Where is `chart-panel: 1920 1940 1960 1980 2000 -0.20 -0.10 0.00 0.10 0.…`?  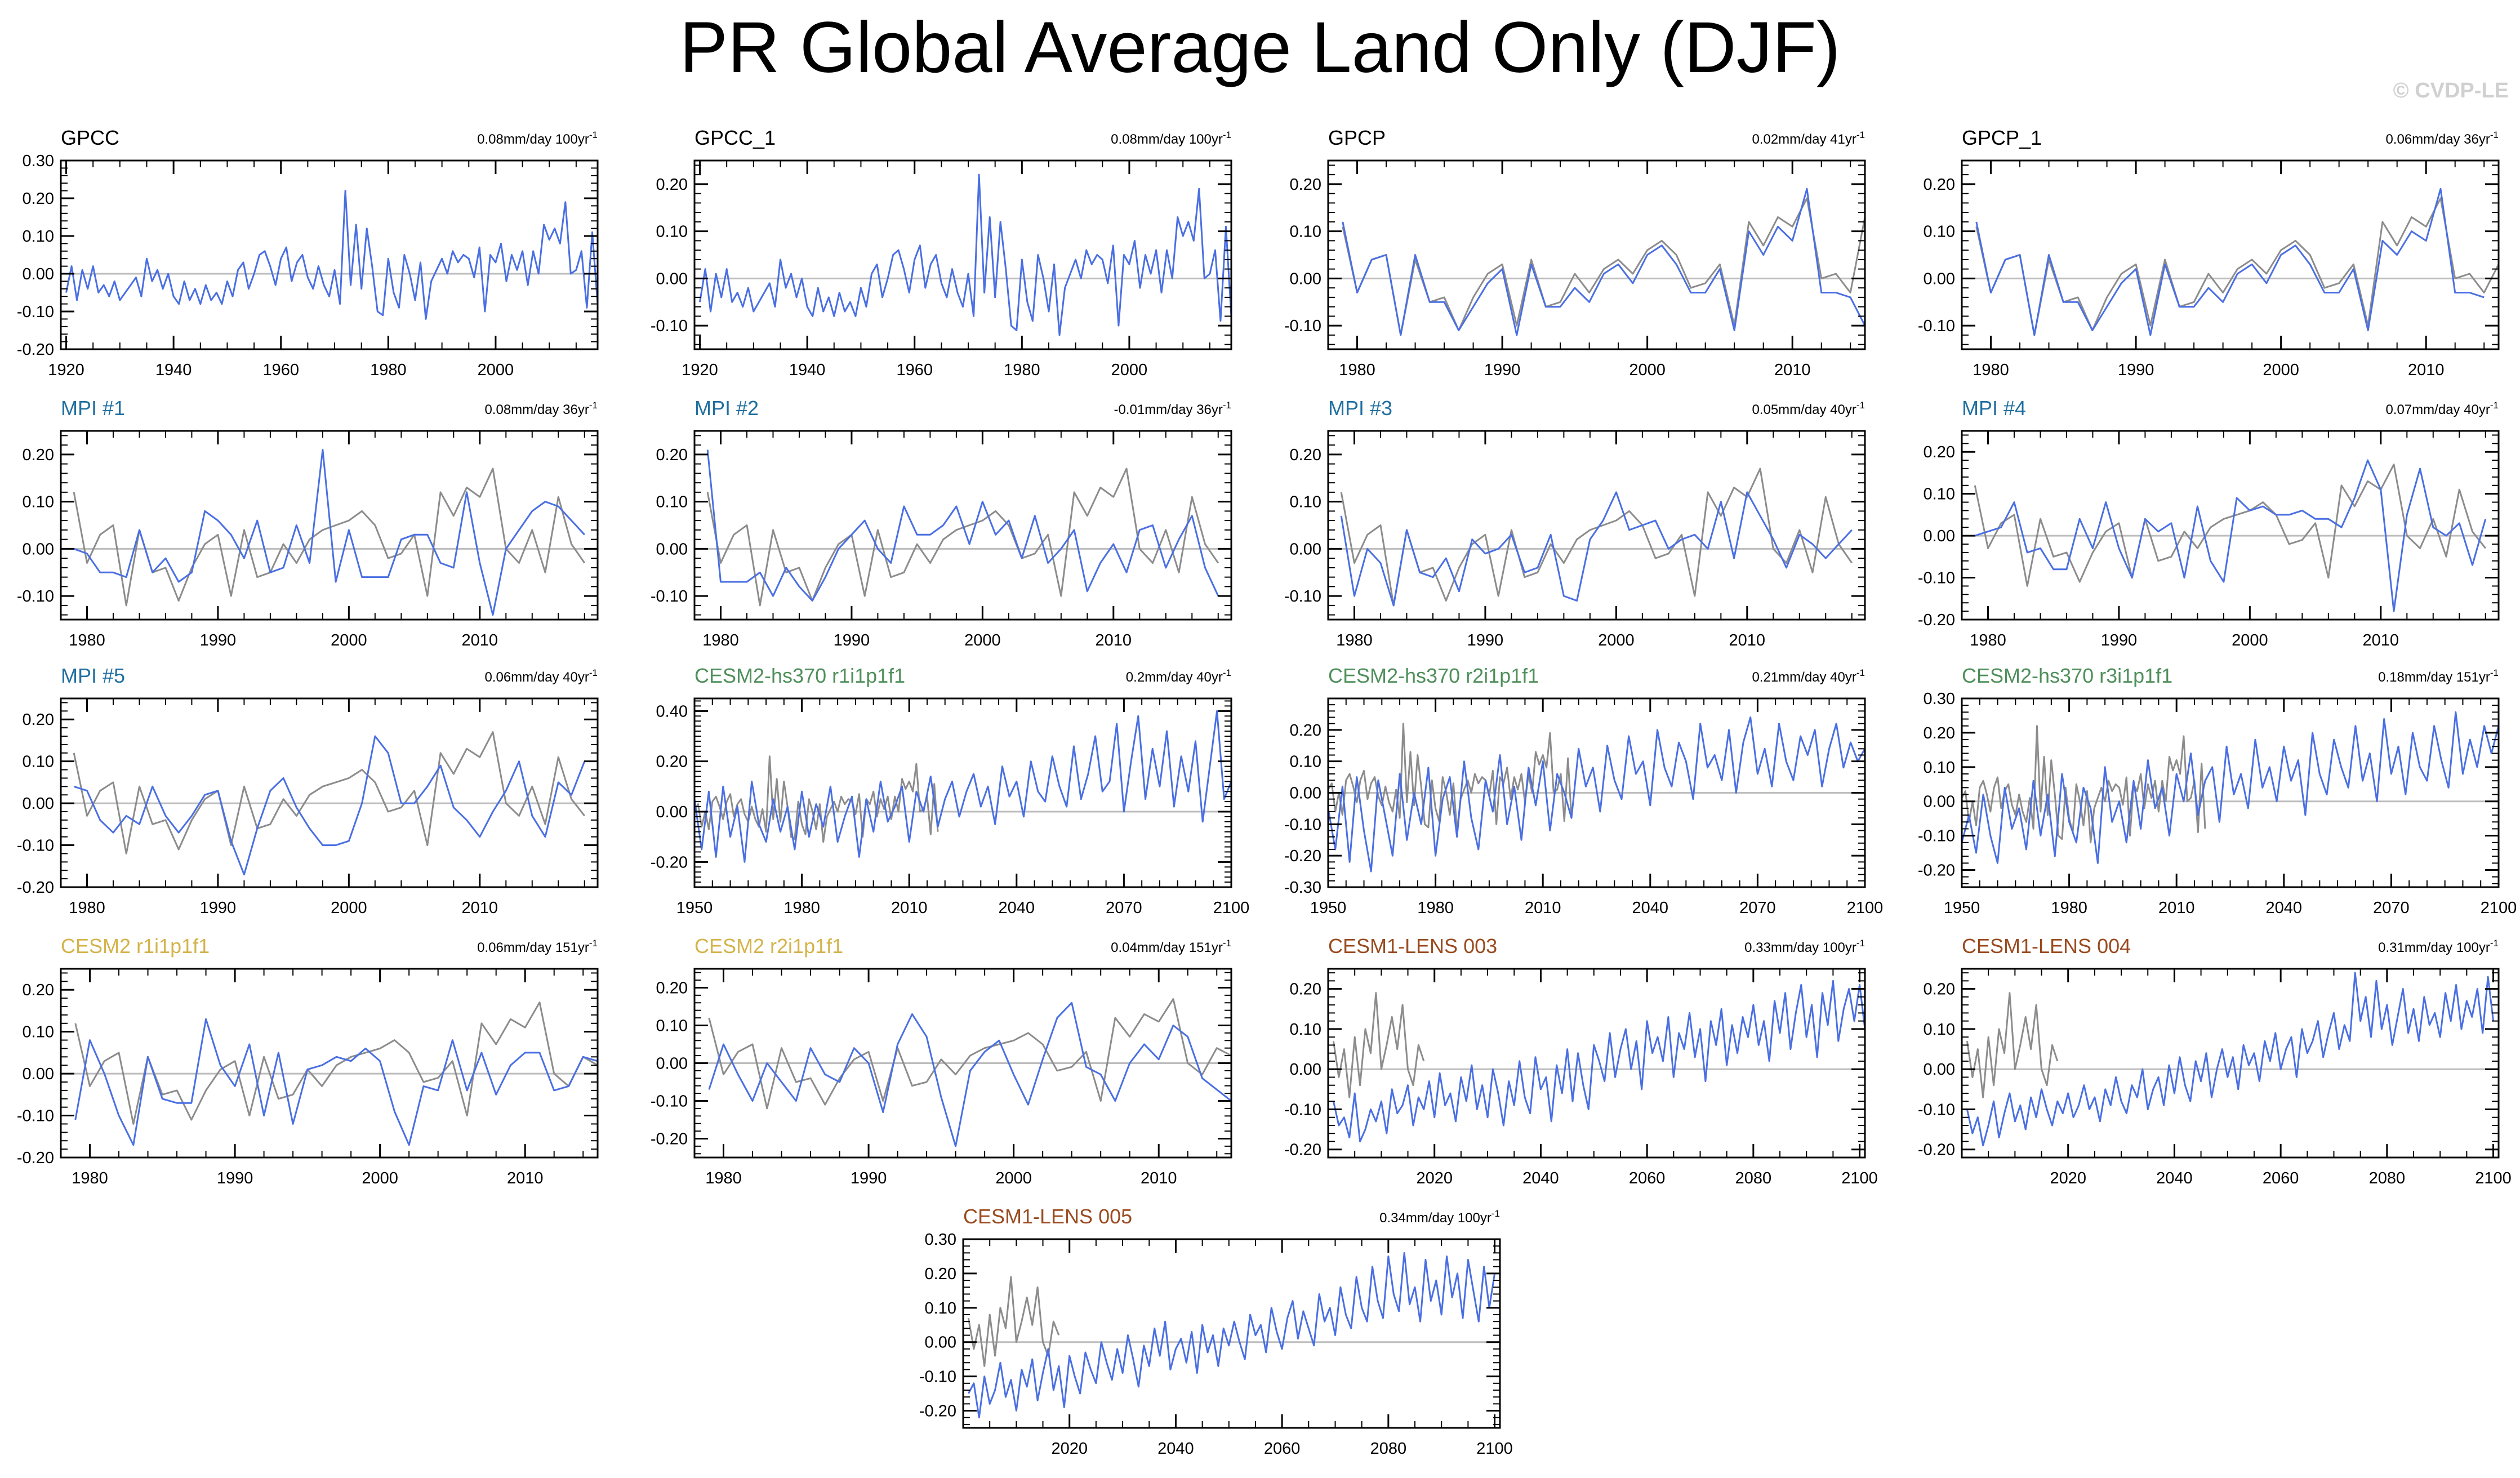 chart-panel: 1920 1940 1960 1980 2000 -0.20 -0.10 0.00 0.10 0.… is located at coordinates (308, 252).